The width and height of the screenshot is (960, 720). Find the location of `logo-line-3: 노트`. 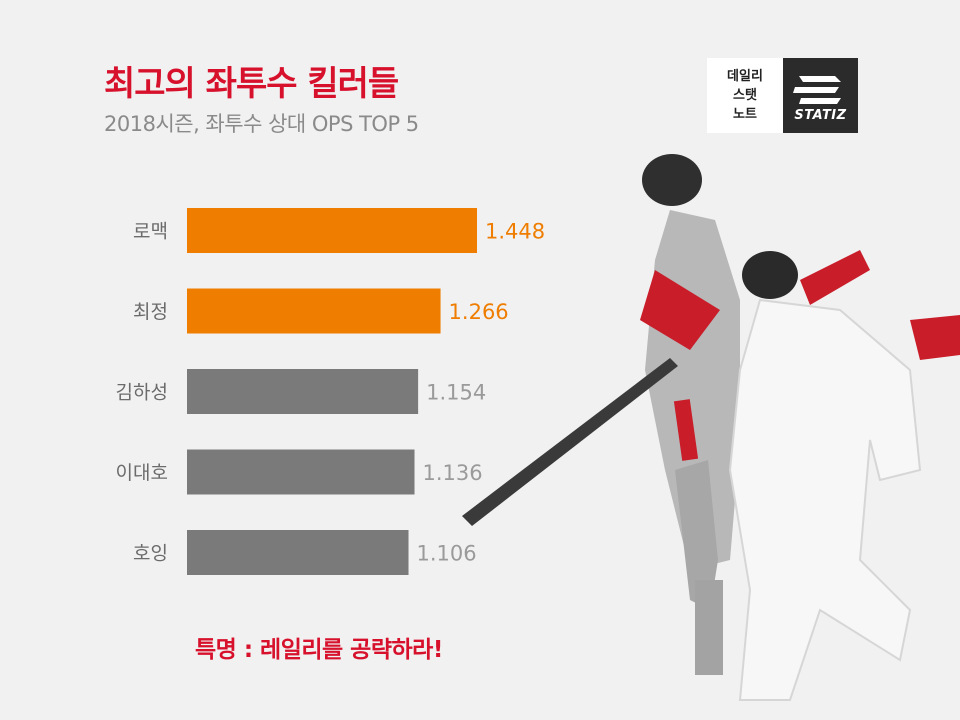

logo-line-3: 노트 is located at coordinates (745, 114).